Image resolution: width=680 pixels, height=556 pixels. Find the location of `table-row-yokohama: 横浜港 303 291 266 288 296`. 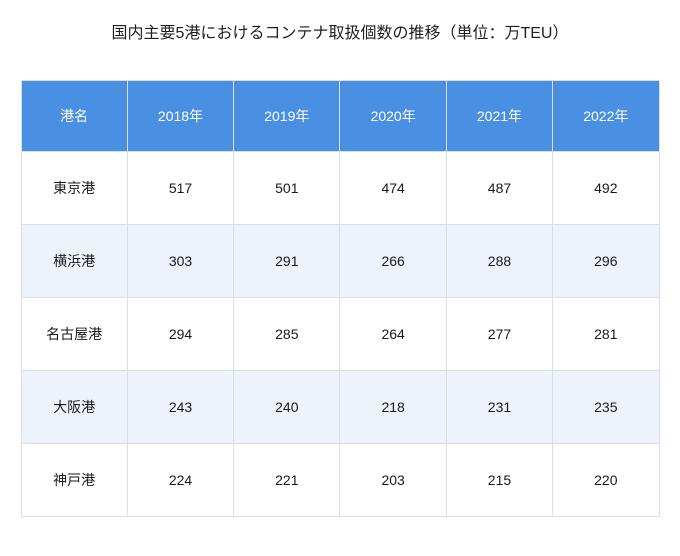

table-row-yokohama: 横浜港 303 291 266 288 296 is located at coordinates (340, 261).